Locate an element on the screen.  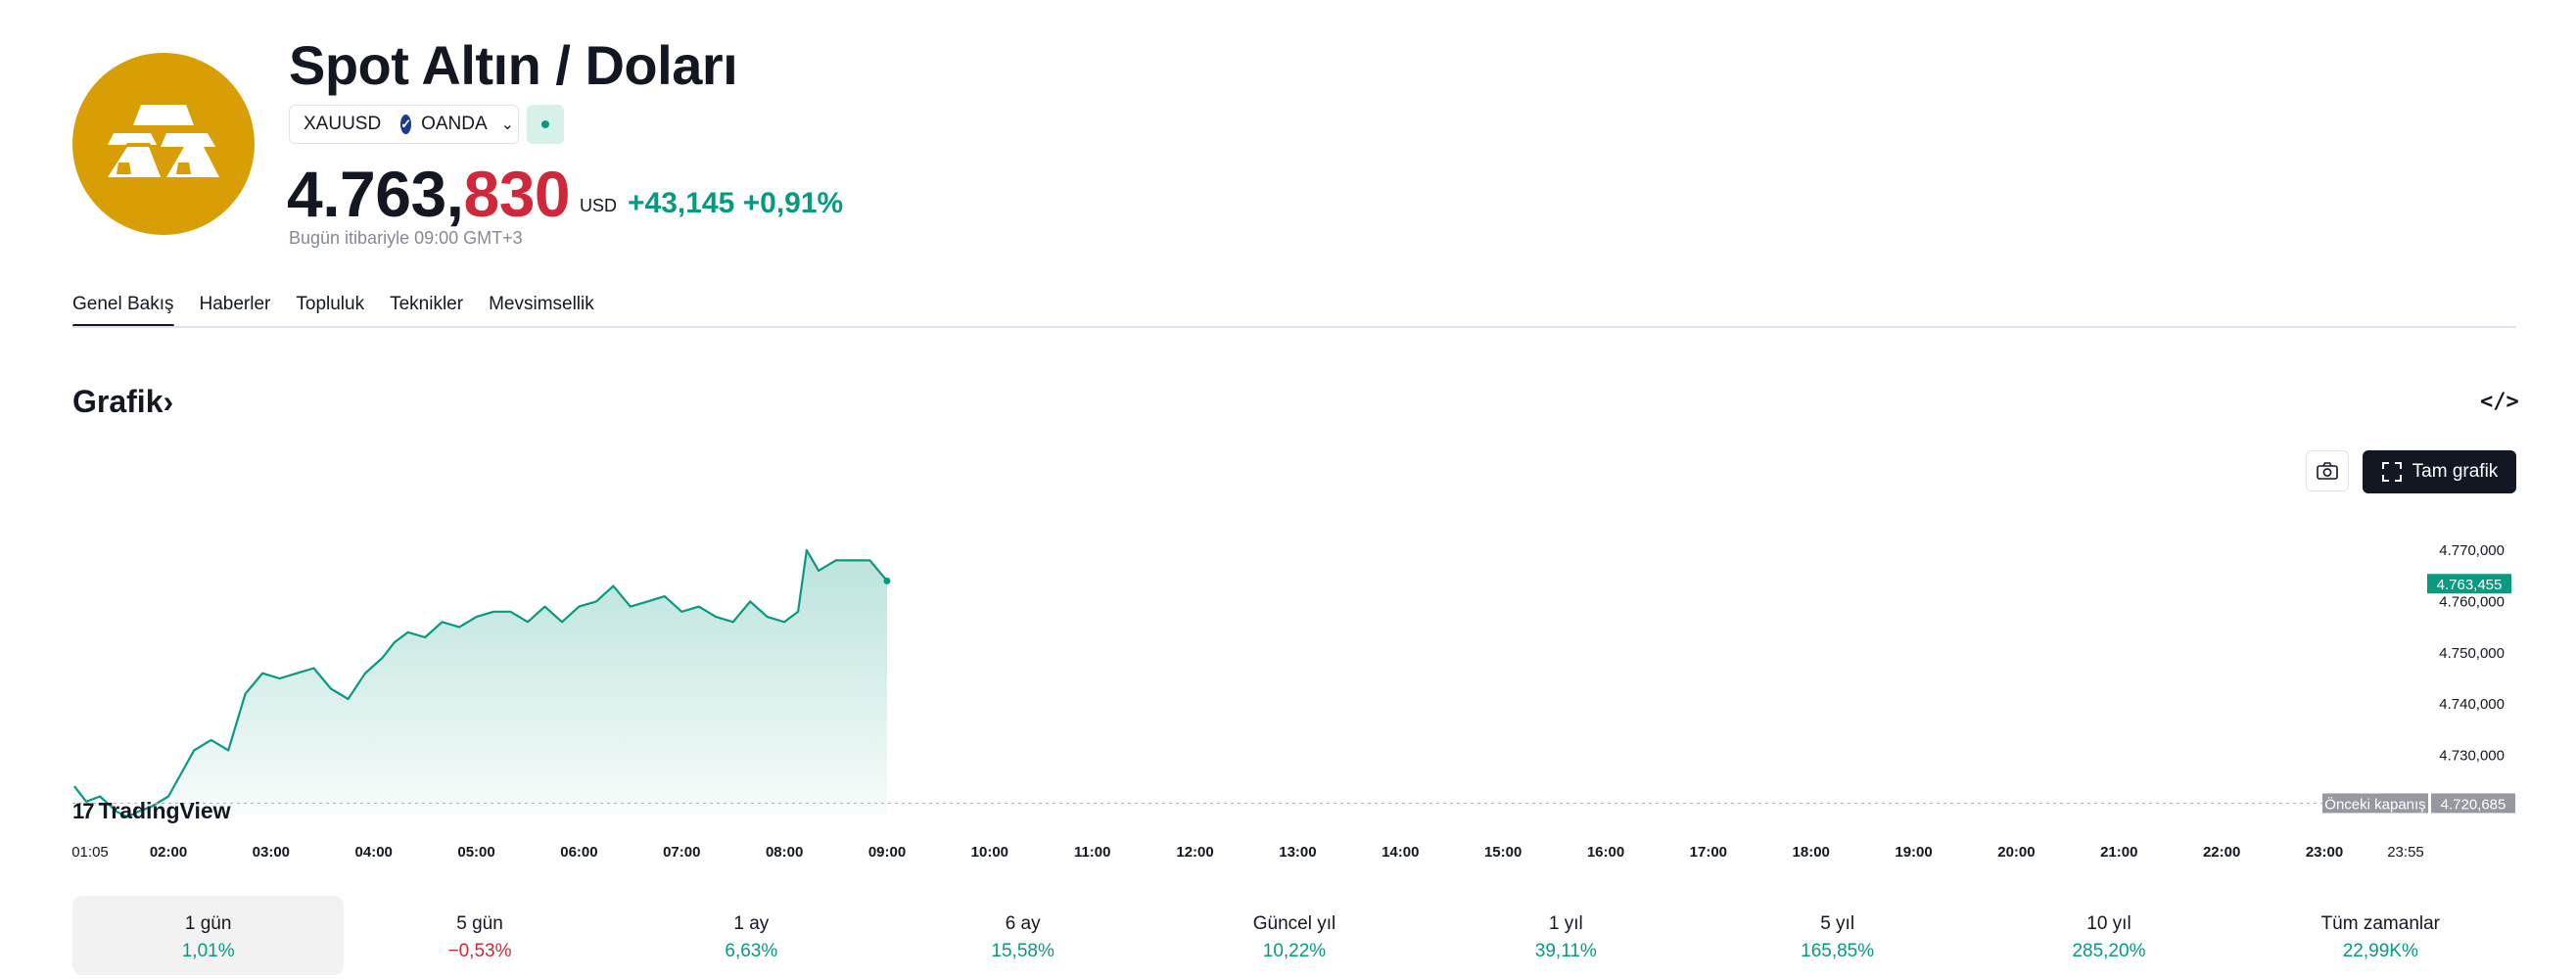
x-tick-label: 09:00 is located at coordinates (887, 852).